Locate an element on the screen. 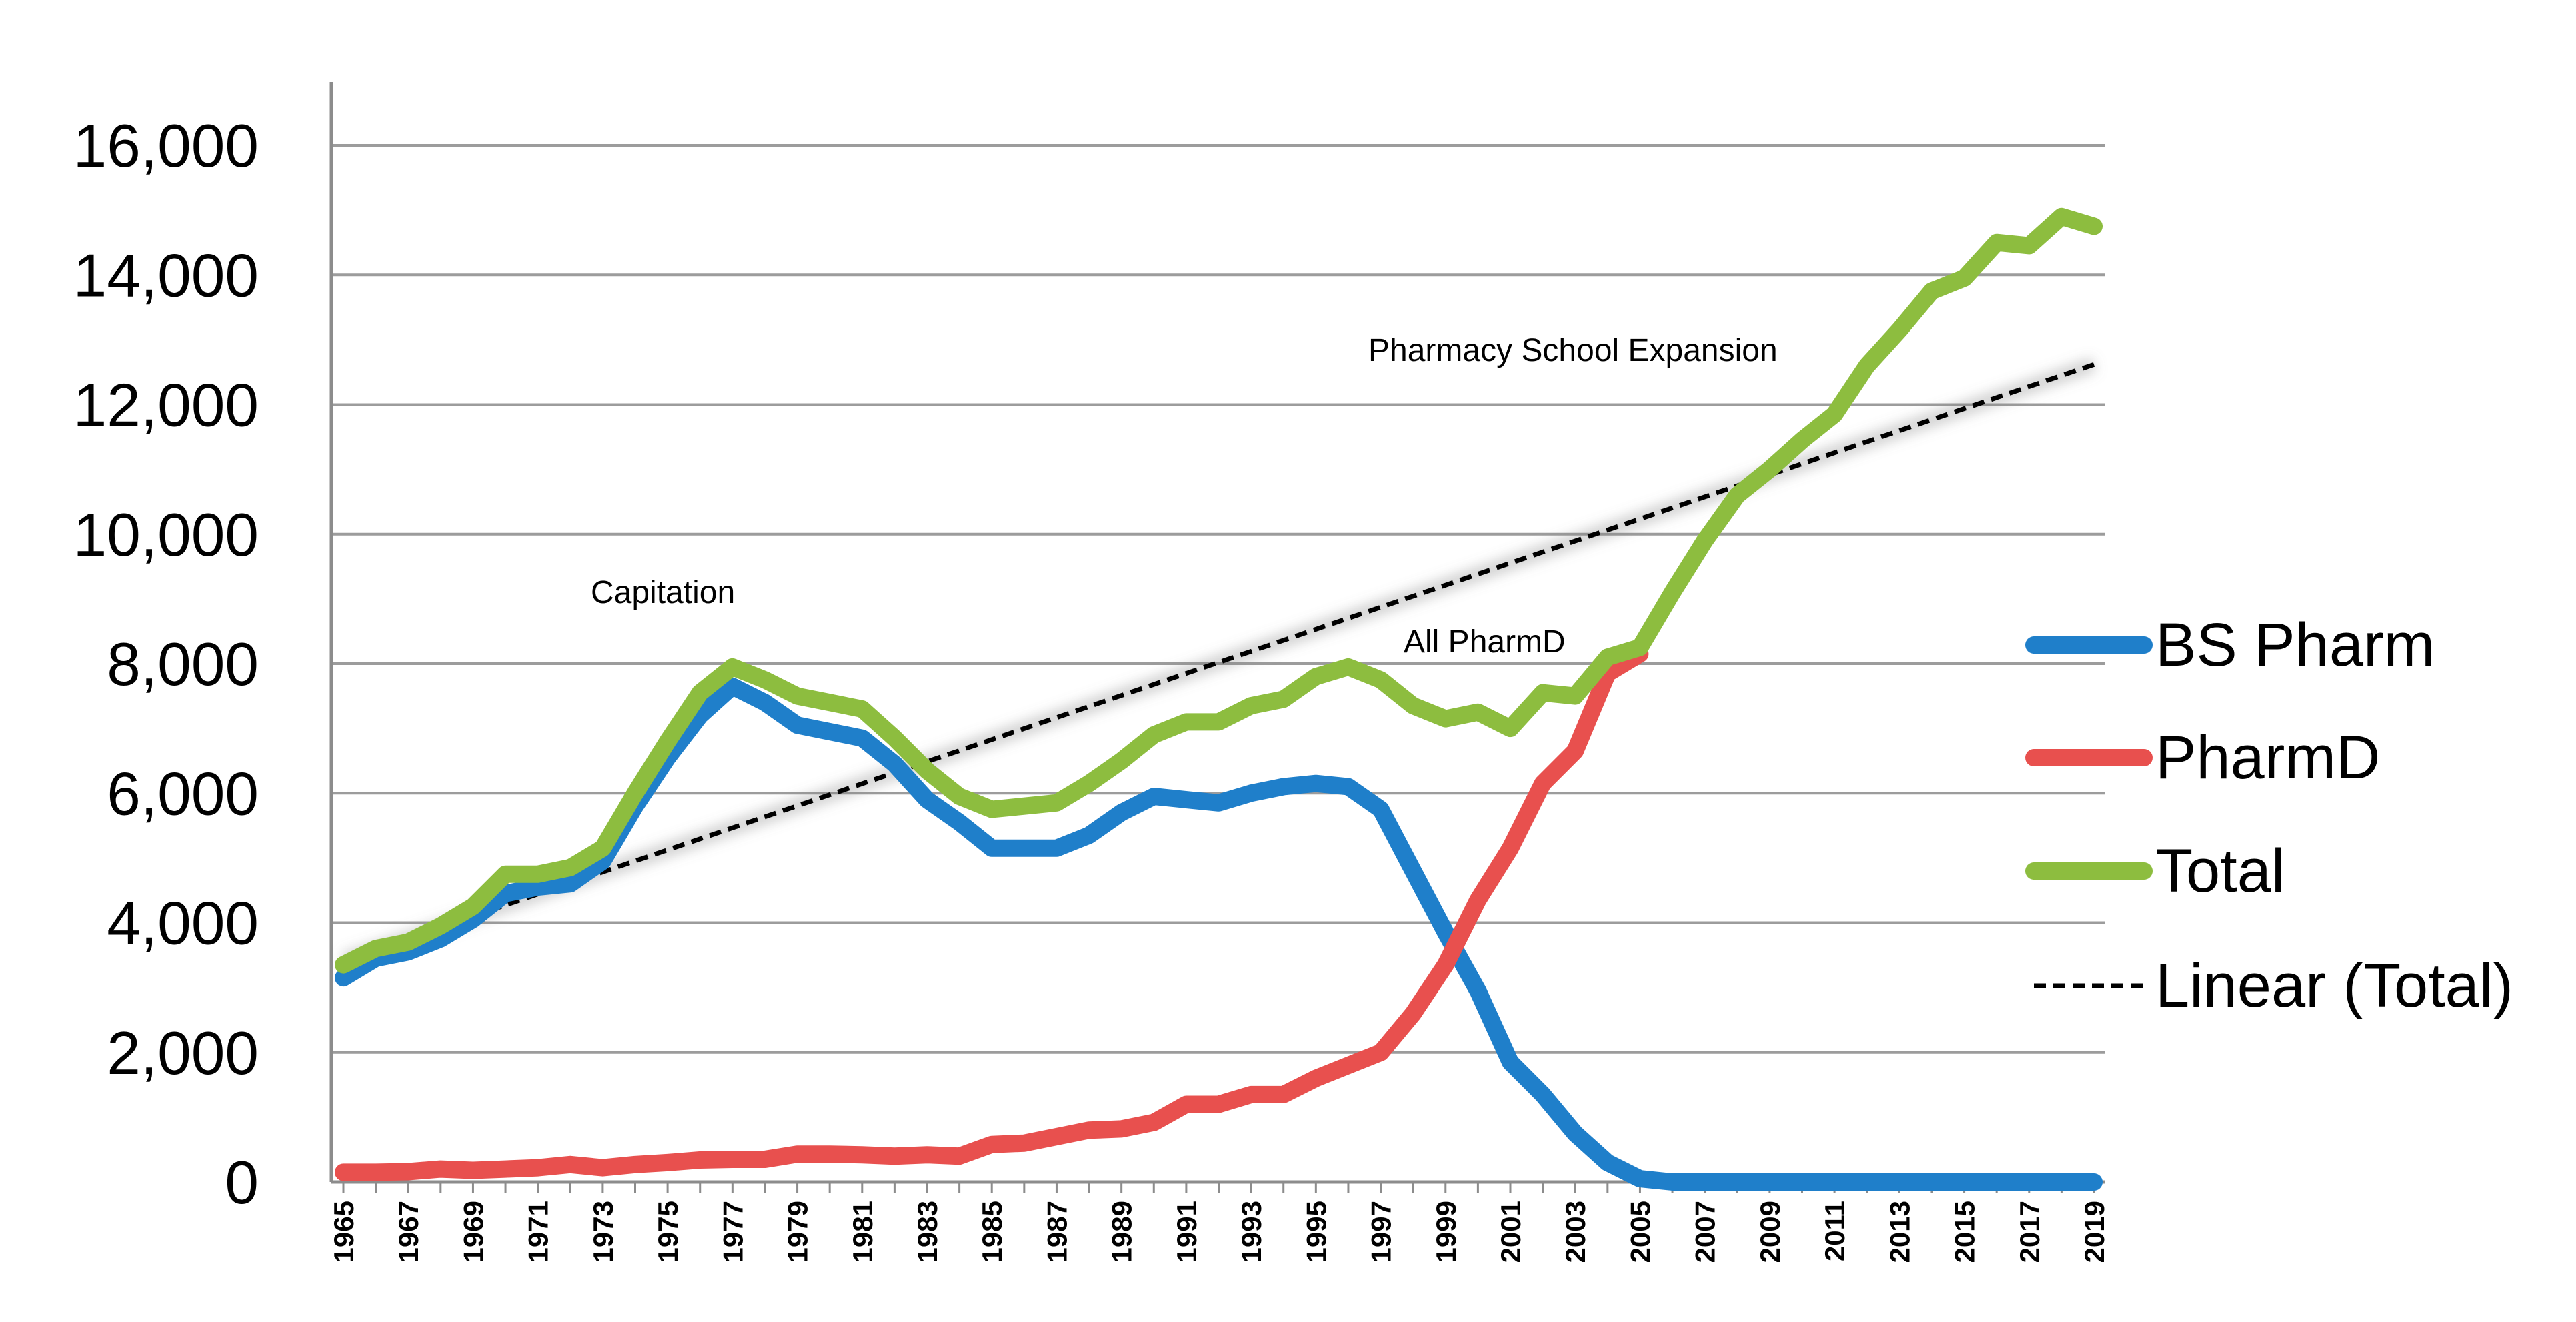 The height and width of the screenshot is (1322, 2576). annotation-capitation: Capitation is located at coordinates (663, 592).